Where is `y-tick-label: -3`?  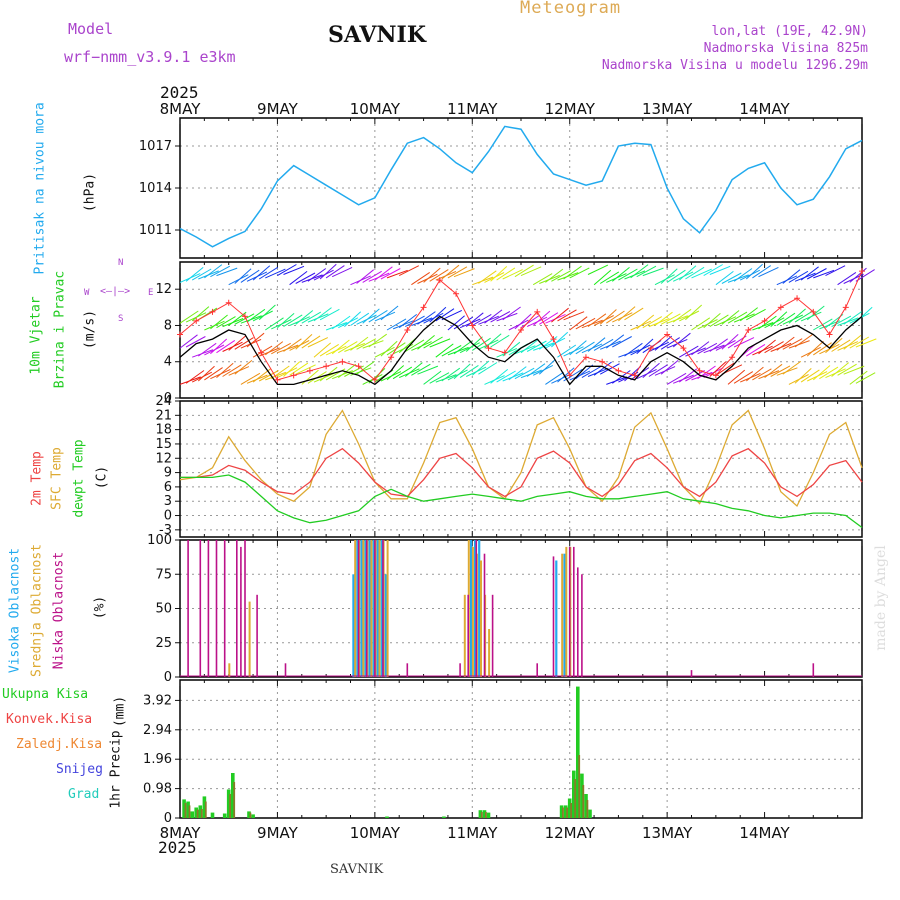 y-tick-label: -3 is located at coordinates (165, 530).